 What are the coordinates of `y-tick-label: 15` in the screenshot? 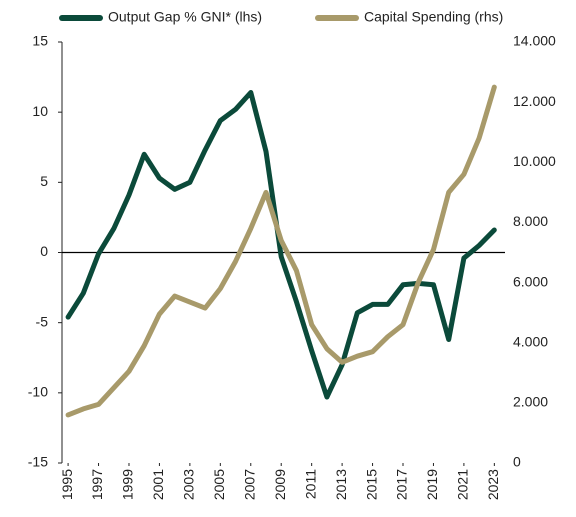 It's located at (40, 41).